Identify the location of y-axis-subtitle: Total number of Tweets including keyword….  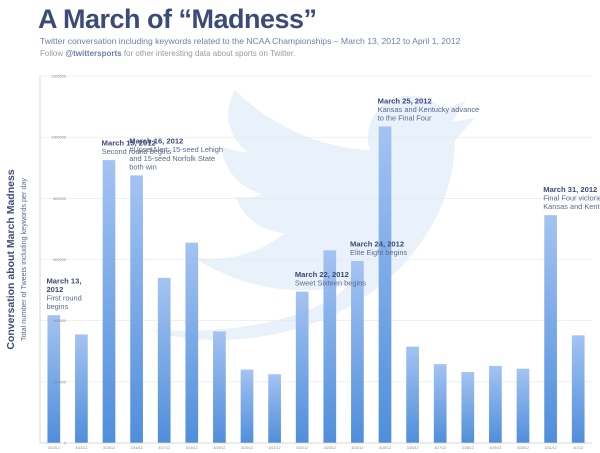
(23, 259).